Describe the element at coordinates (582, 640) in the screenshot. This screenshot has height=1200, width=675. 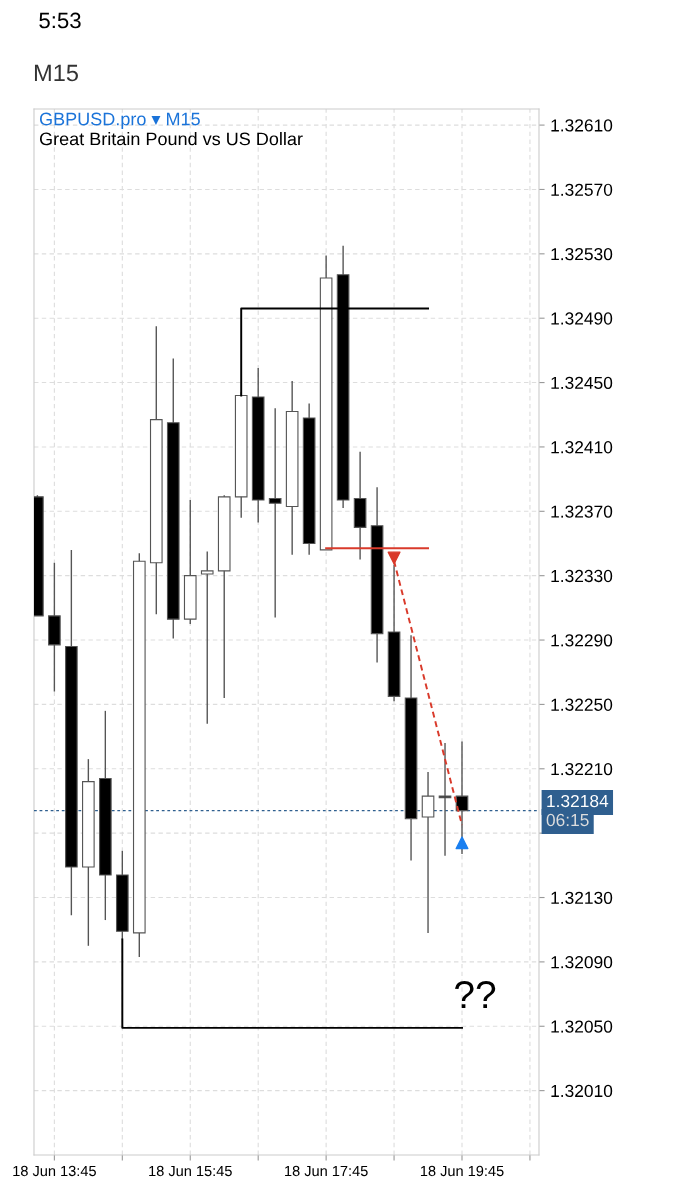
I see `y-tick-label: 1.32290` at that location.